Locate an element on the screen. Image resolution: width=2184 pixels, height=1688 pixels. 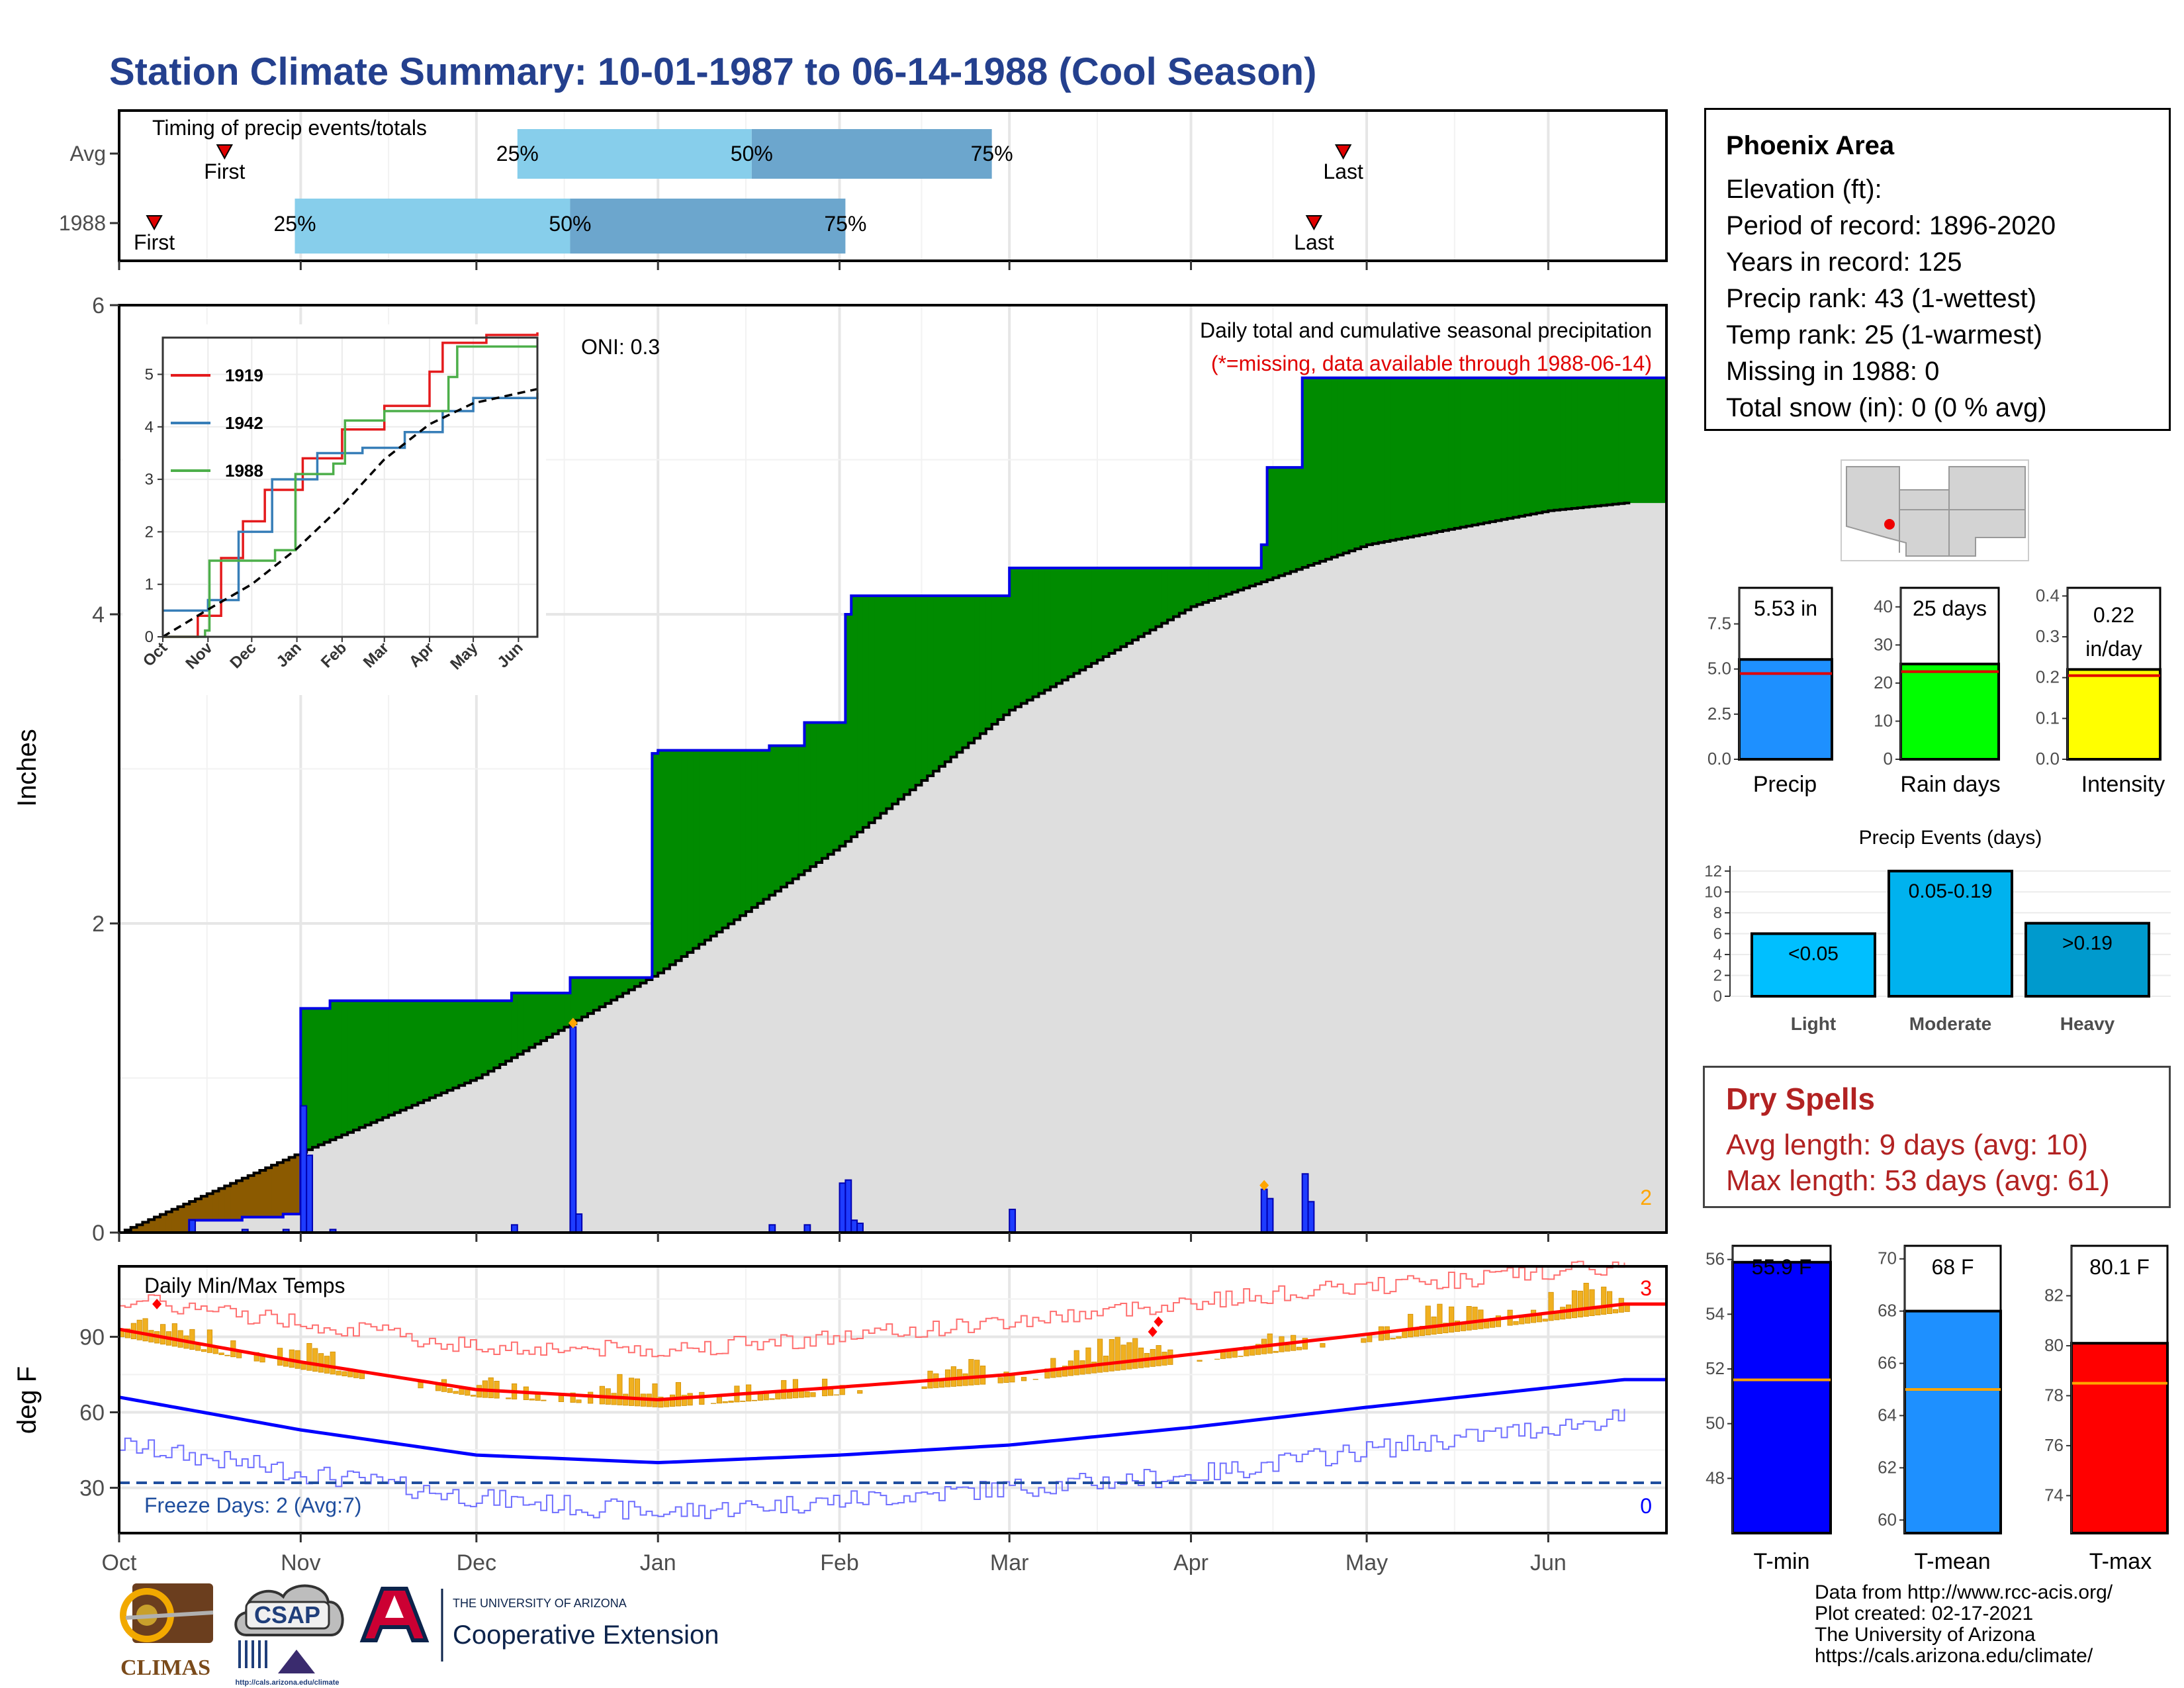
mini-bar-value-text: 5.53 in is located at coordinates (1786, 608).